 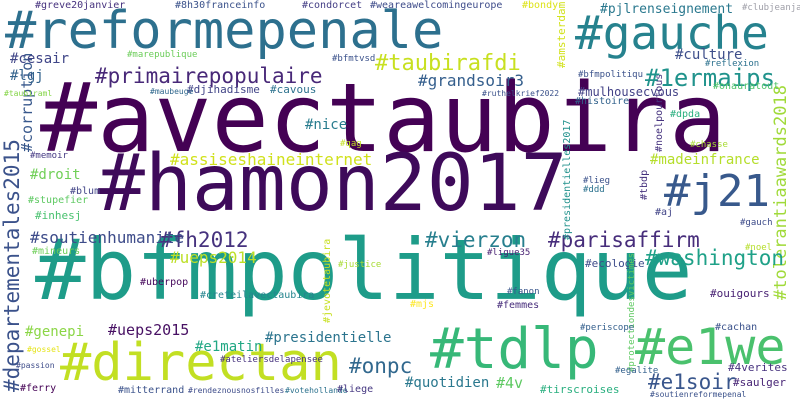 What do you see at coordinates (709, 145) in the screenshot?
I see `word-chasse: #chasse` at bounding box center [709, 145].